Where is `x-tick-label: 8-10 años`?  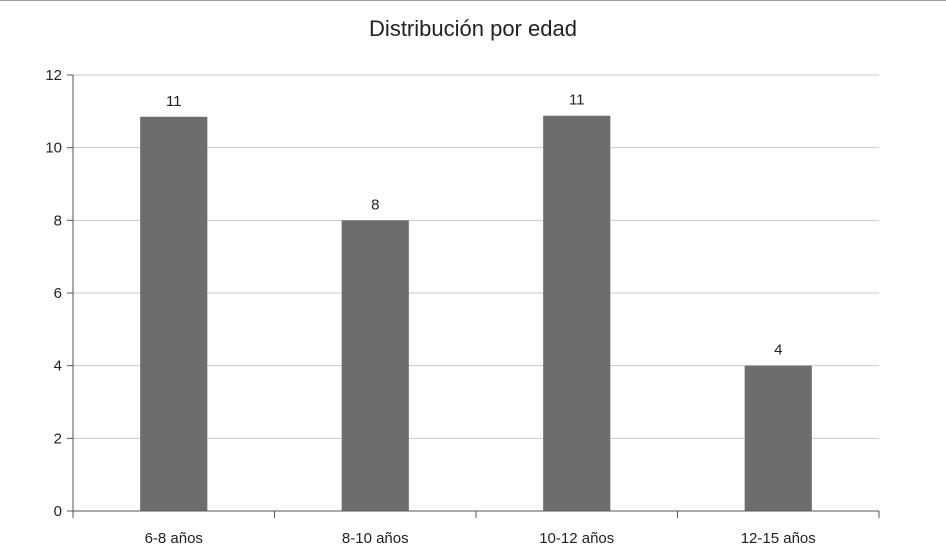
x-tick-label: 8-10 años is located at coordinates (375, 538).